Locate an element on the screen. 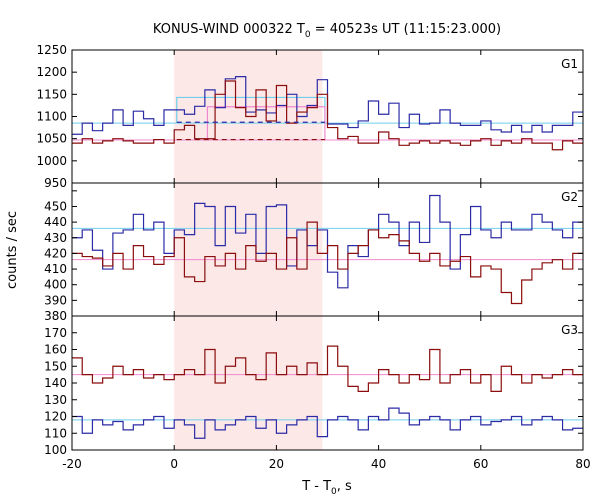  panel-3-ytick-label: 120 is located at coordinates (55, 417).